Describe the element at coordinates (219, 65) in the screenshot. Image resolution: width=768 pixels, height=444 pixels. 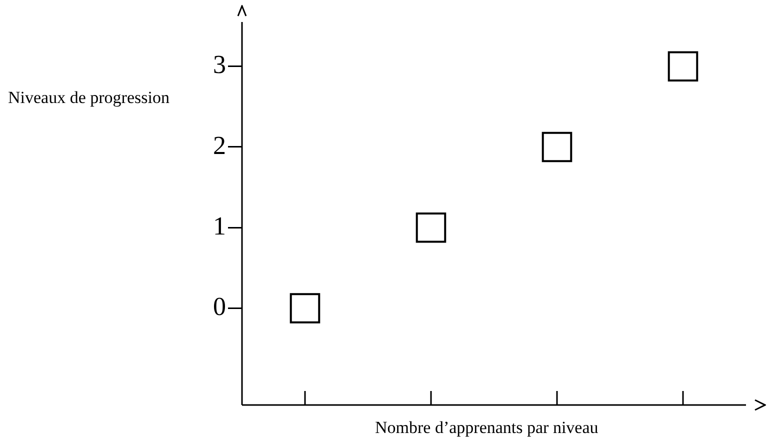
I see `y-tick-label: 3` at that location.